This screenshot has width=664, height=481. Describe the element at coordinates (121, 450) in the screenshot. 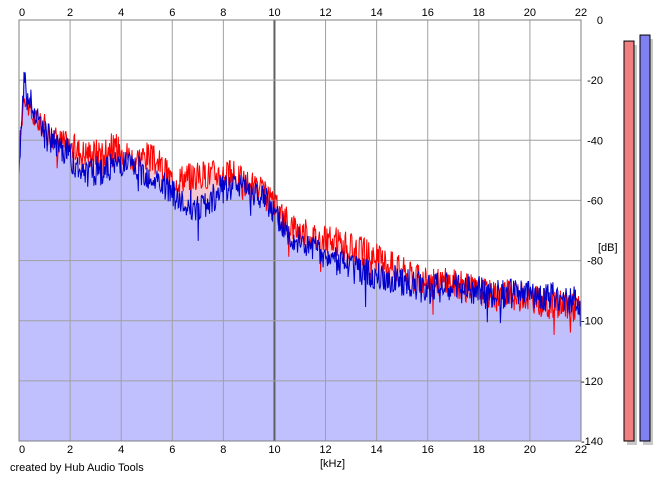

I see `x-tick-label-bottom: 4` at that location.